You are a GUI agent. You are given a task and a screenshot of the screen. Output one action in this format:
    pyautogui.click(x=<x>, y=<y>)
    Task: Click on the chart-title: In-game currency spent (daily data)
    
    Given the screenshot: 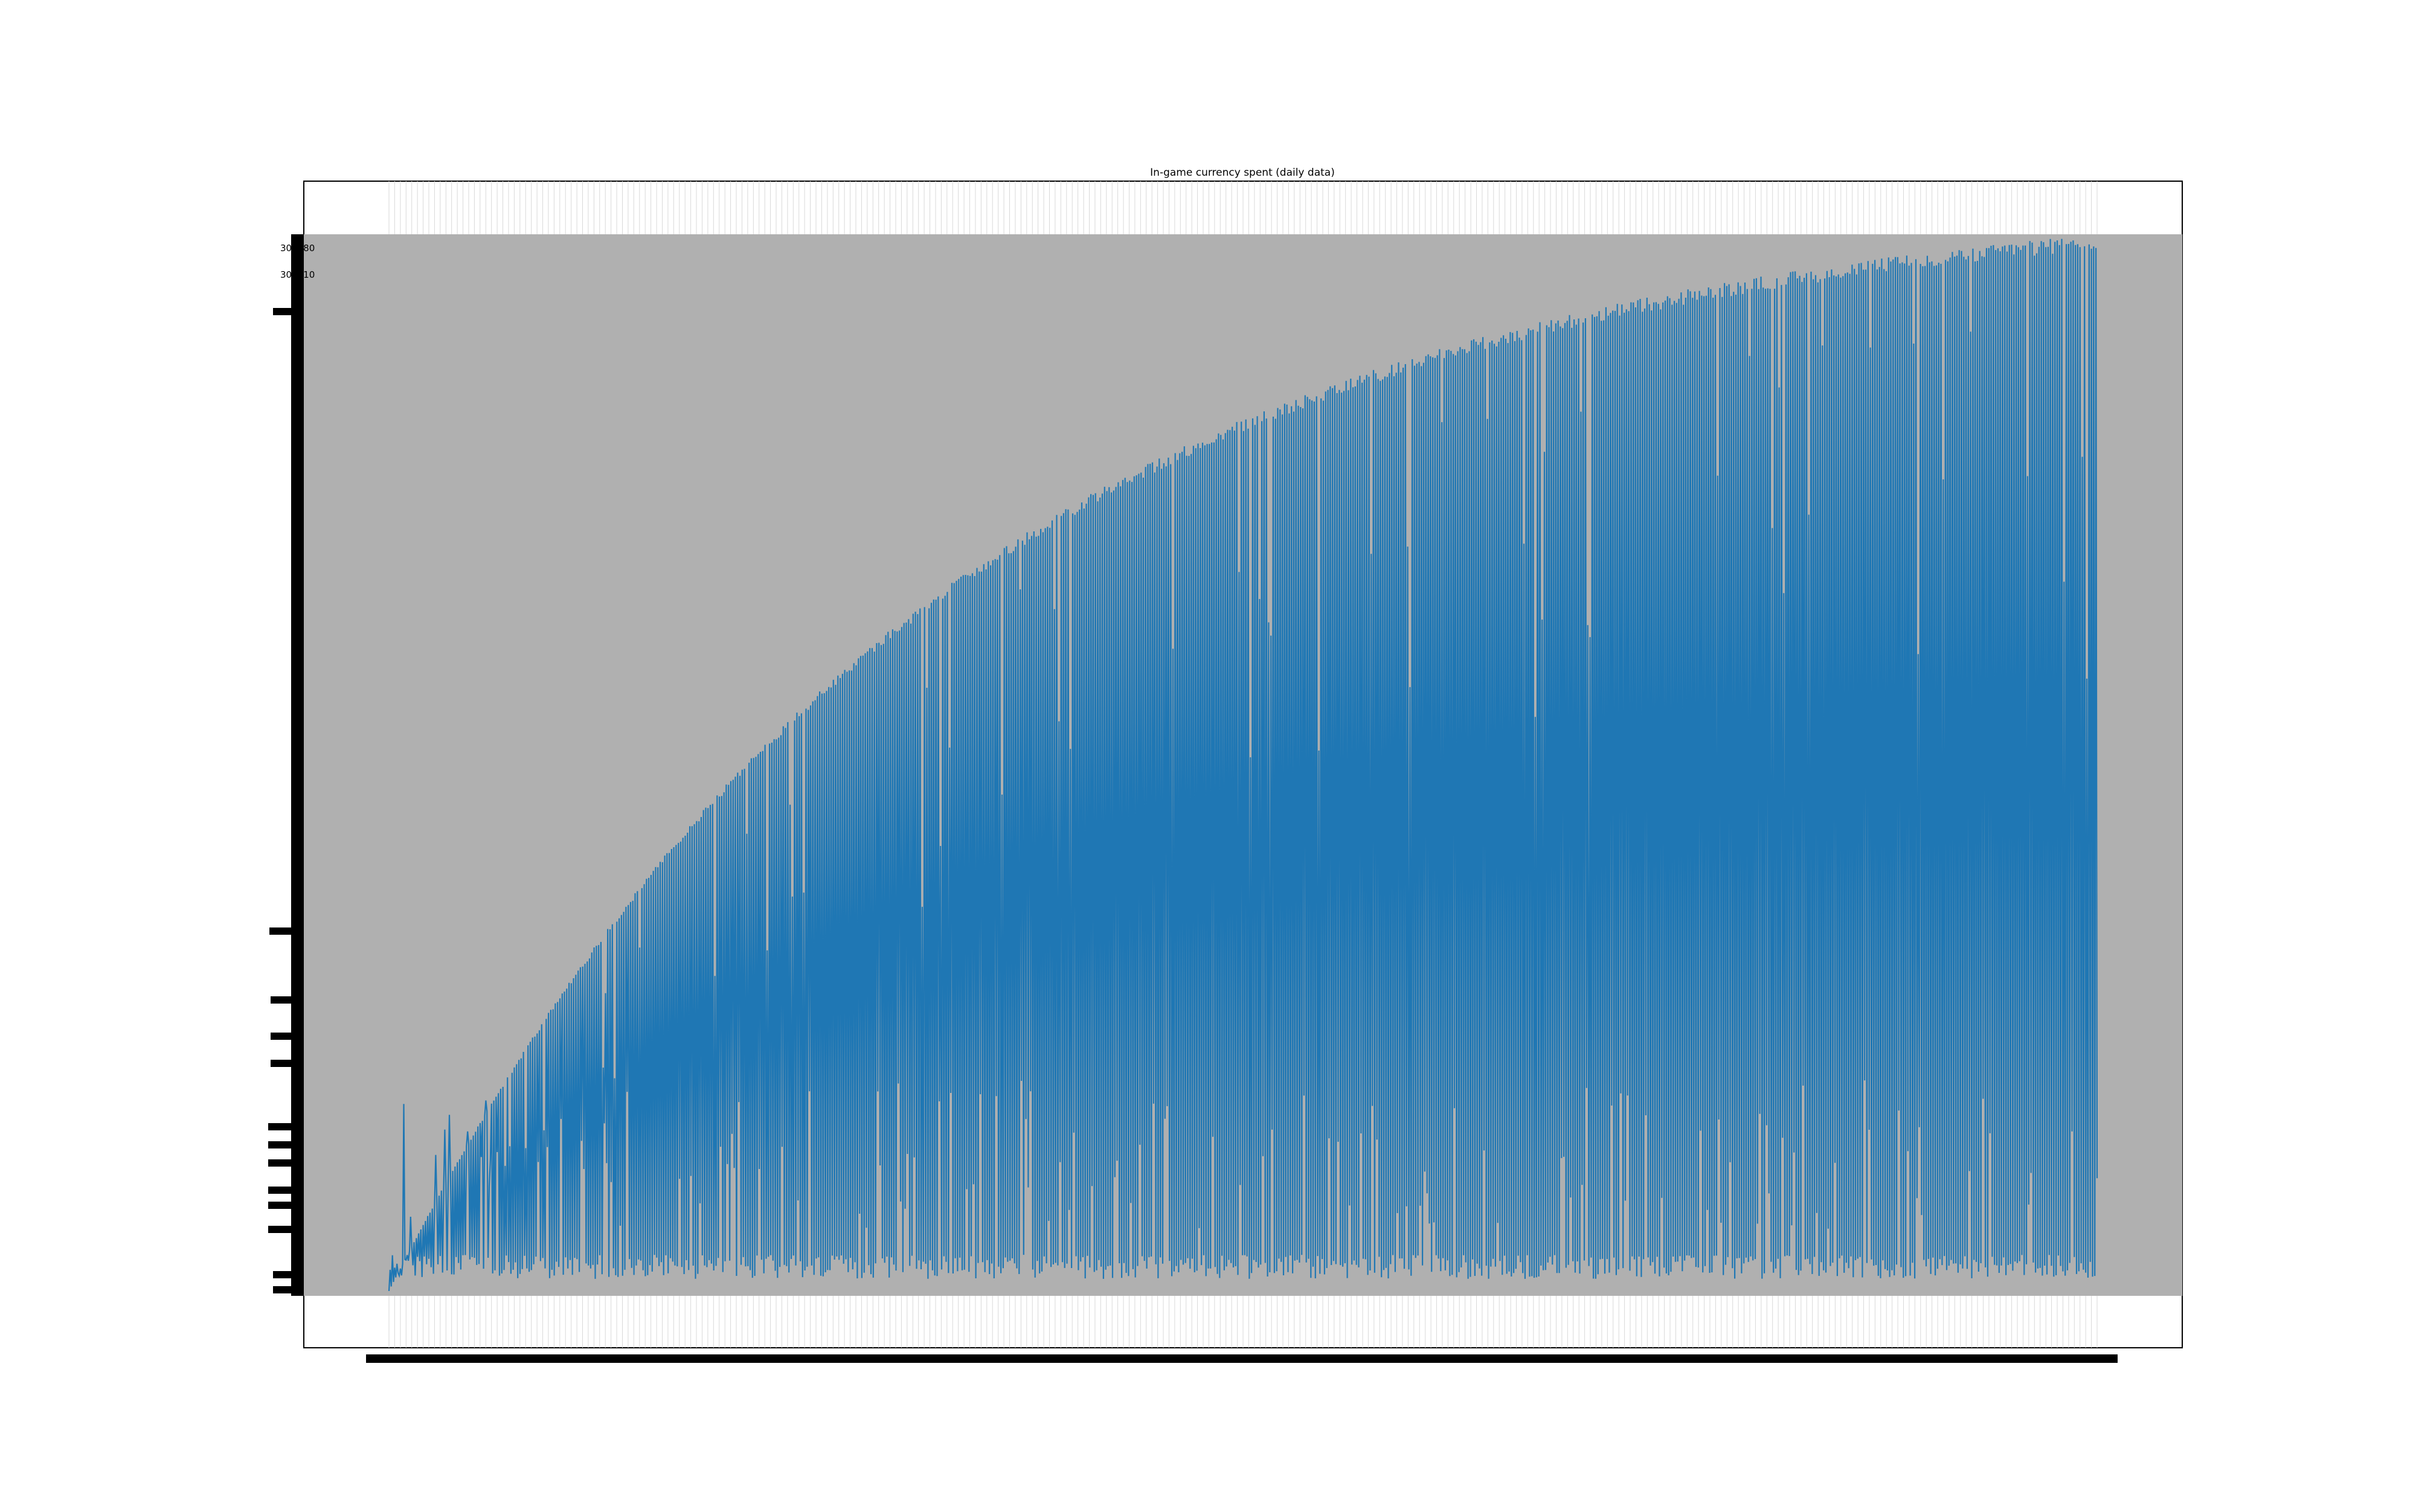 What is the action you would take?
    pyautogui.click(x=1242, y=173)
    